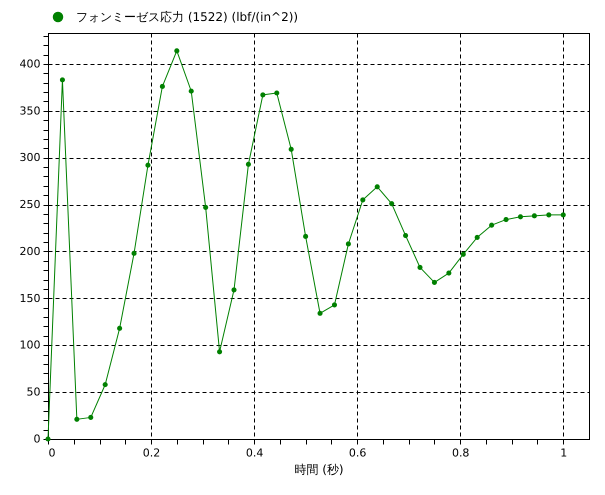 Image resolution: width=605 pixels, height=495 pixels. Describe the element at coordinates (33, 392) in the screenshot. I see `y-tick-label: 50` at that location.